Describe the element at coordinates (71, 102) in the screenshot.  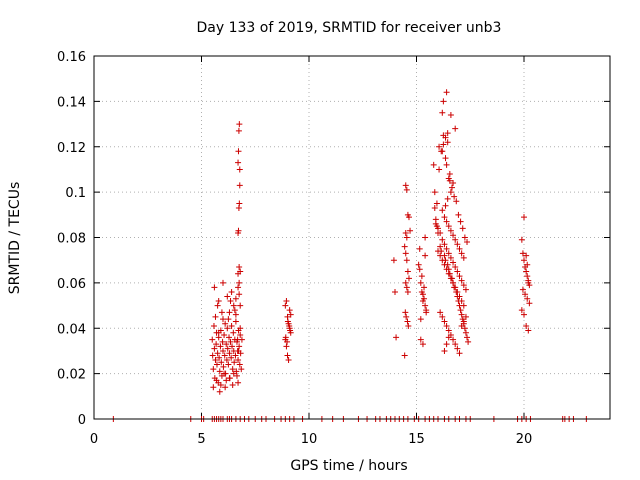
I see `y-tick-label: 0.14` at that location.